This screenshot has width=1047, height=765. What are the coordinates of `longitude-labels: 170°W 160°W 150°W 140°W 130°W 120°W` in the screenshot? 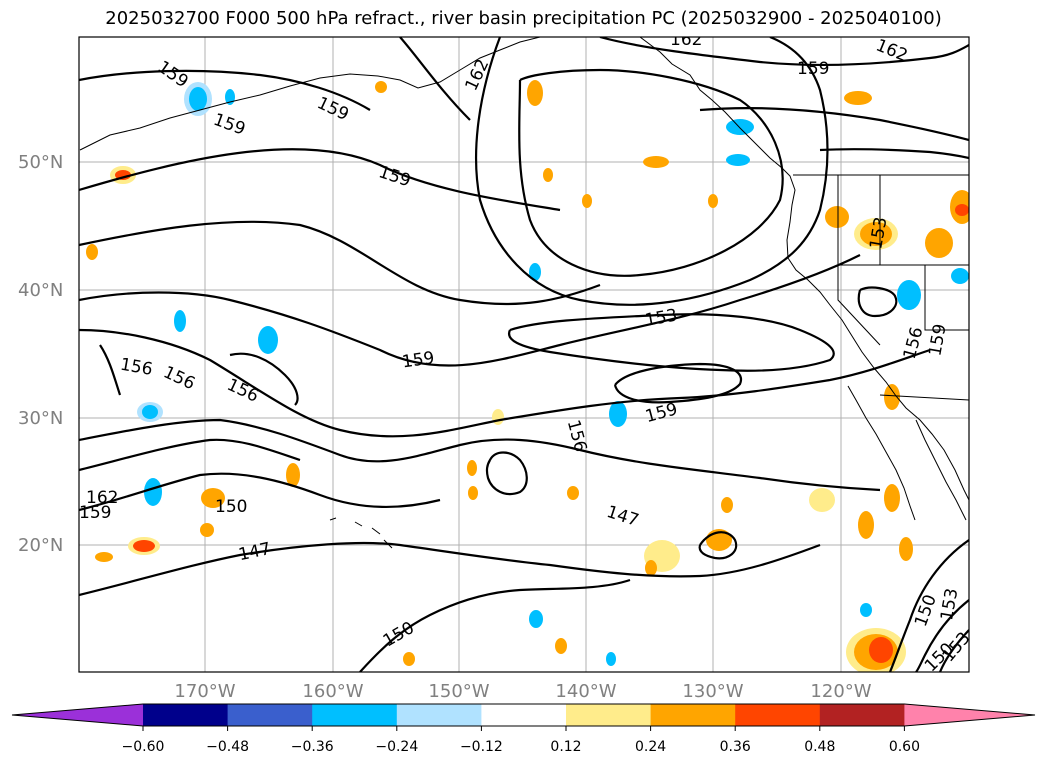 It's located at (522, 691).